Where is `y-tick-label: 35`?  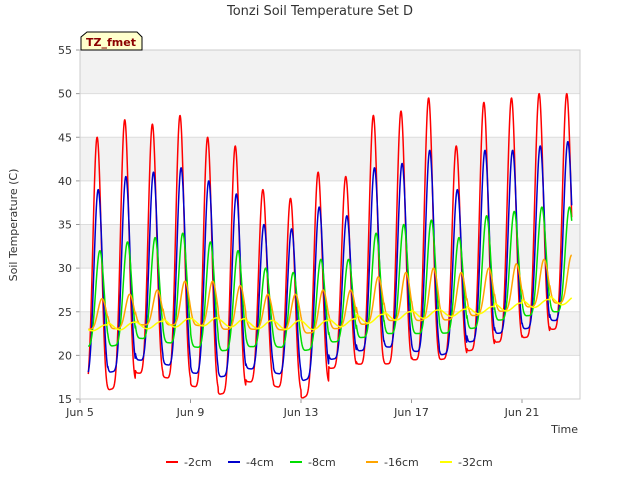
y-tick-label: 35 is located at coordinates (65, 225).